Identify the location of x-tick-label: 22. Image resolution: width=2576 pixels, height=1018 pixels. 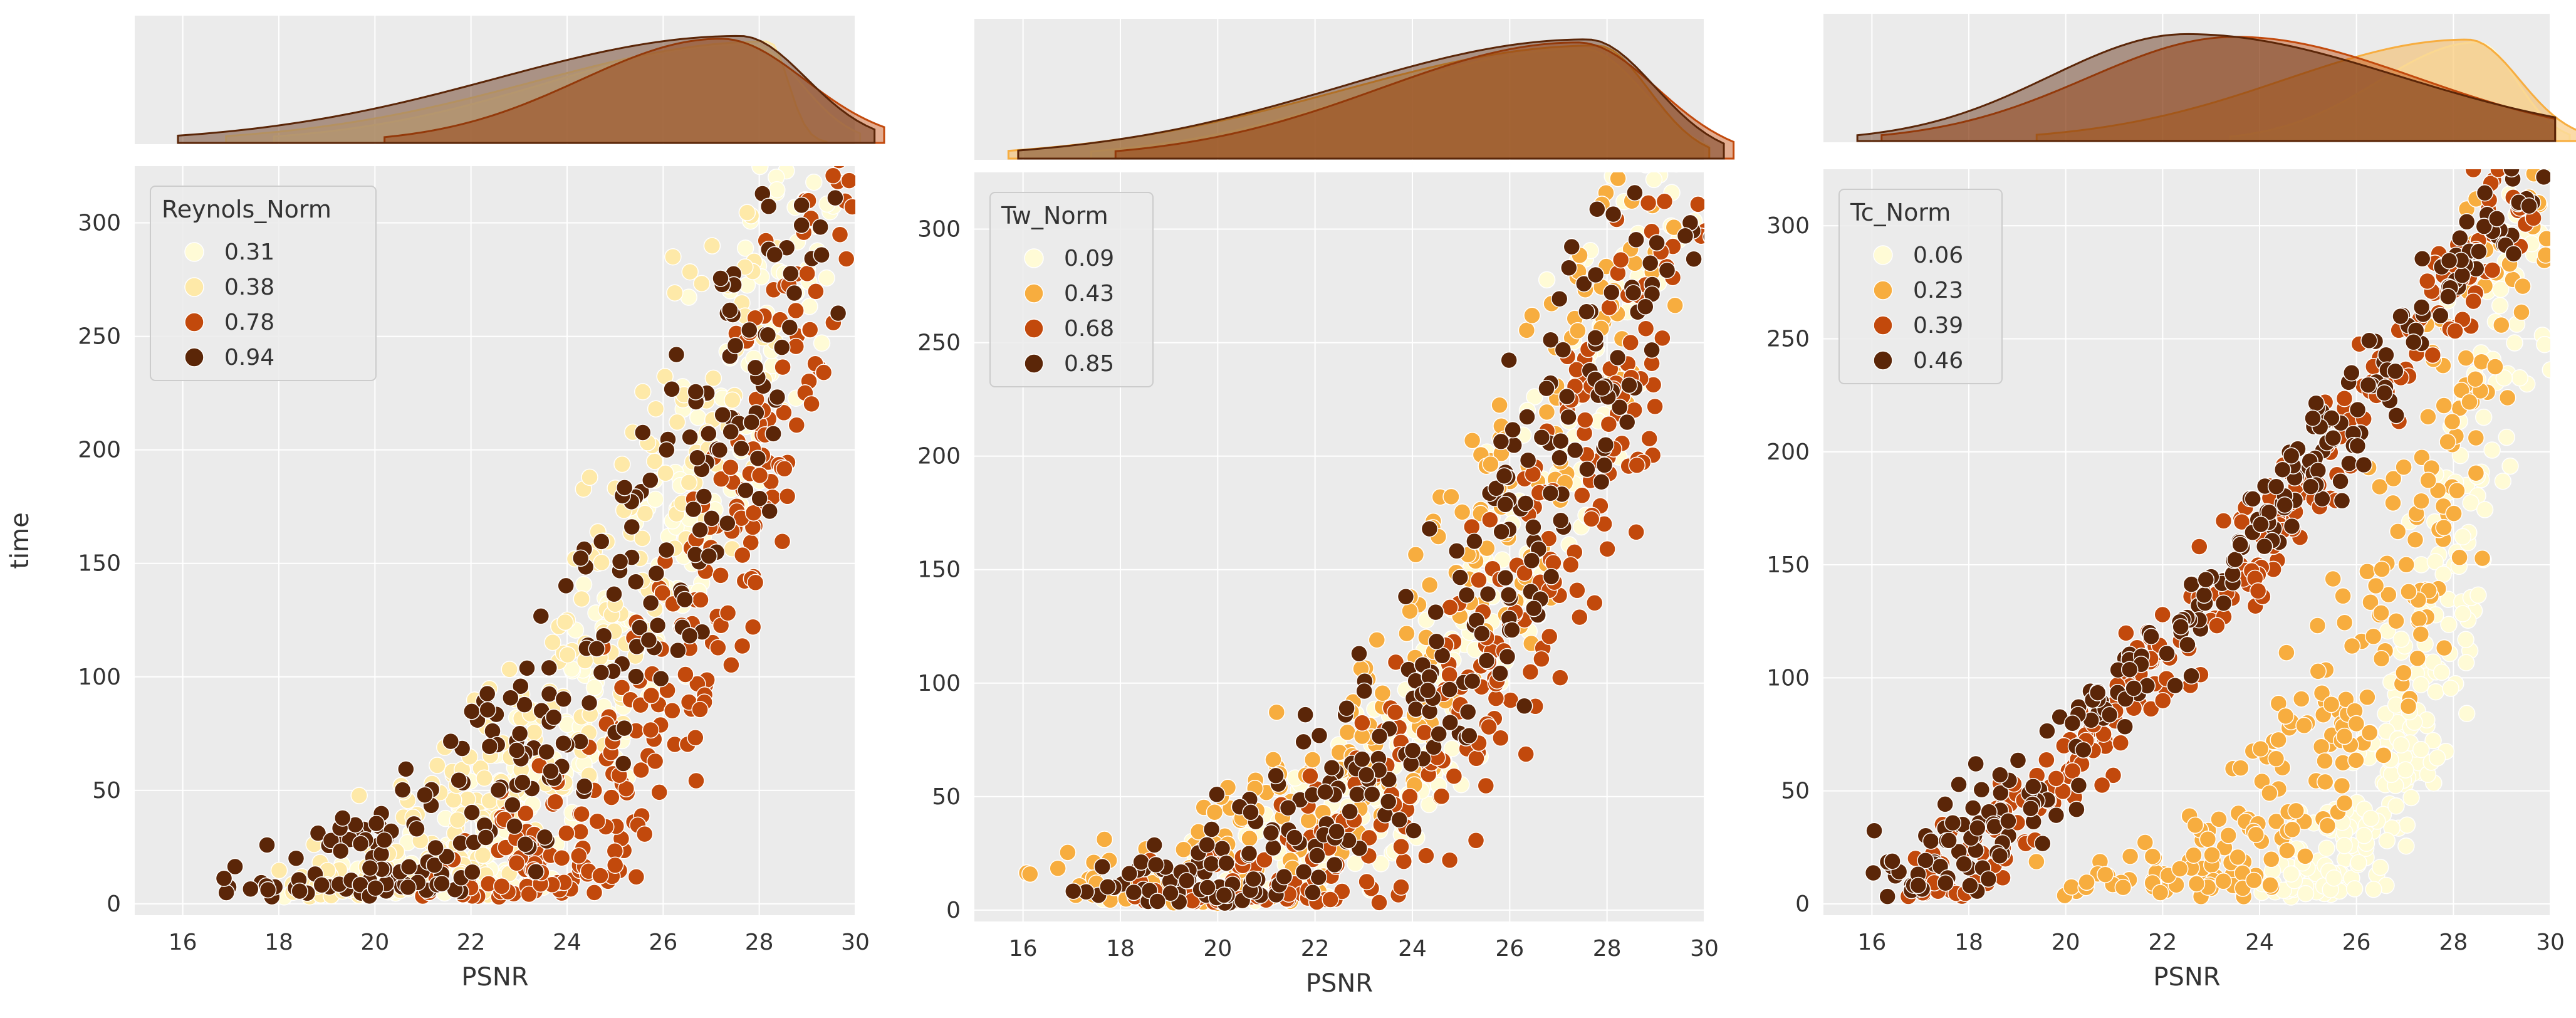
(2162, 943).